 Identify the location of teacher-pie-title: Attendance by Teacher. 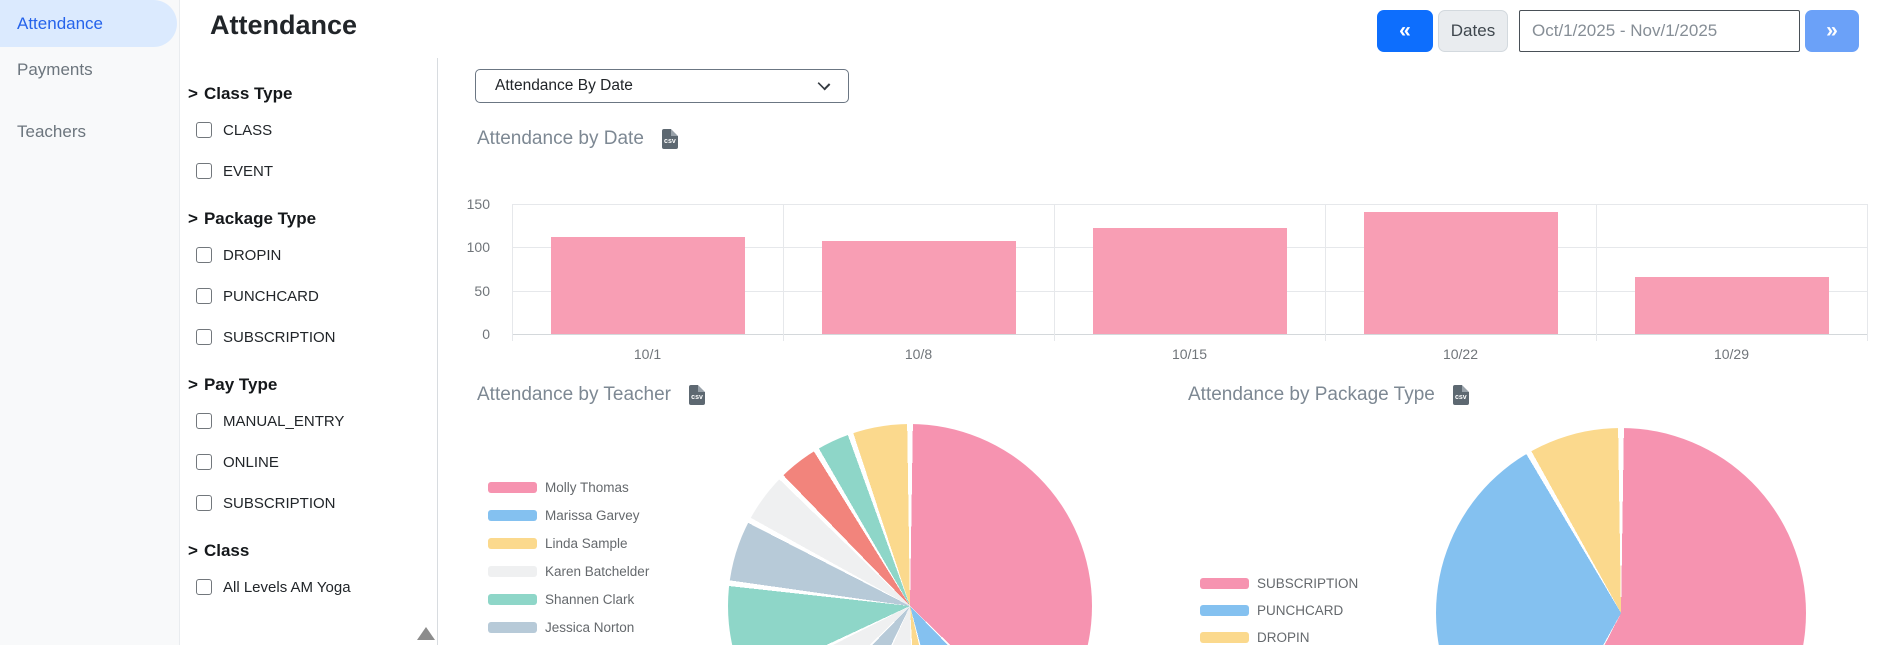
(574, 394).